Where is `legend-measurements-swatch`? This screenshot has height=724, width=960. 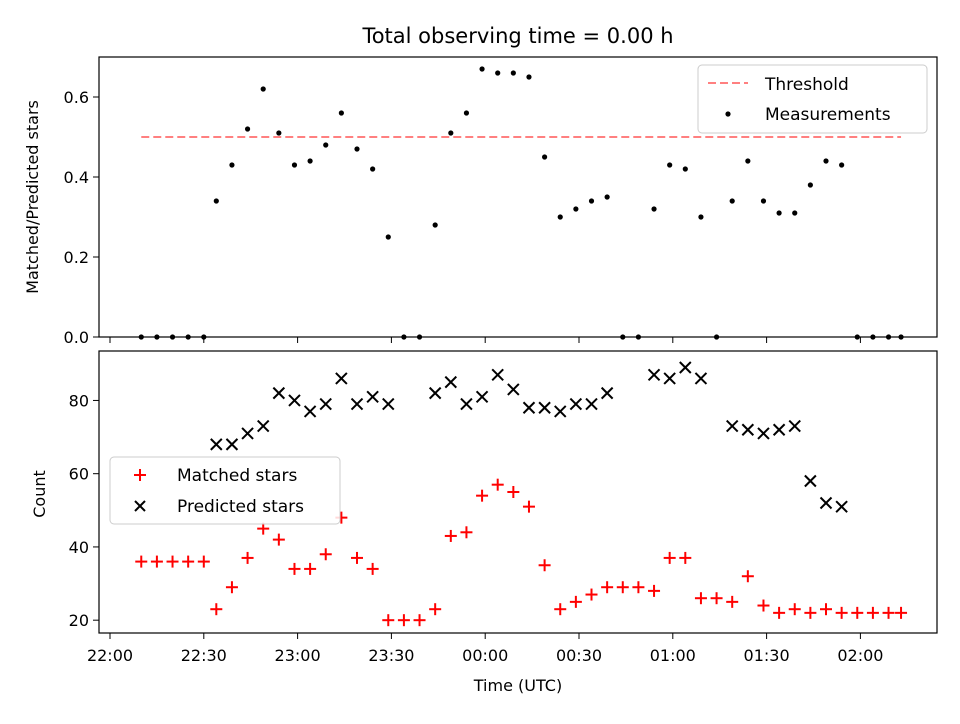
legend-measurements-swatch is located at coordinates (728, 114).